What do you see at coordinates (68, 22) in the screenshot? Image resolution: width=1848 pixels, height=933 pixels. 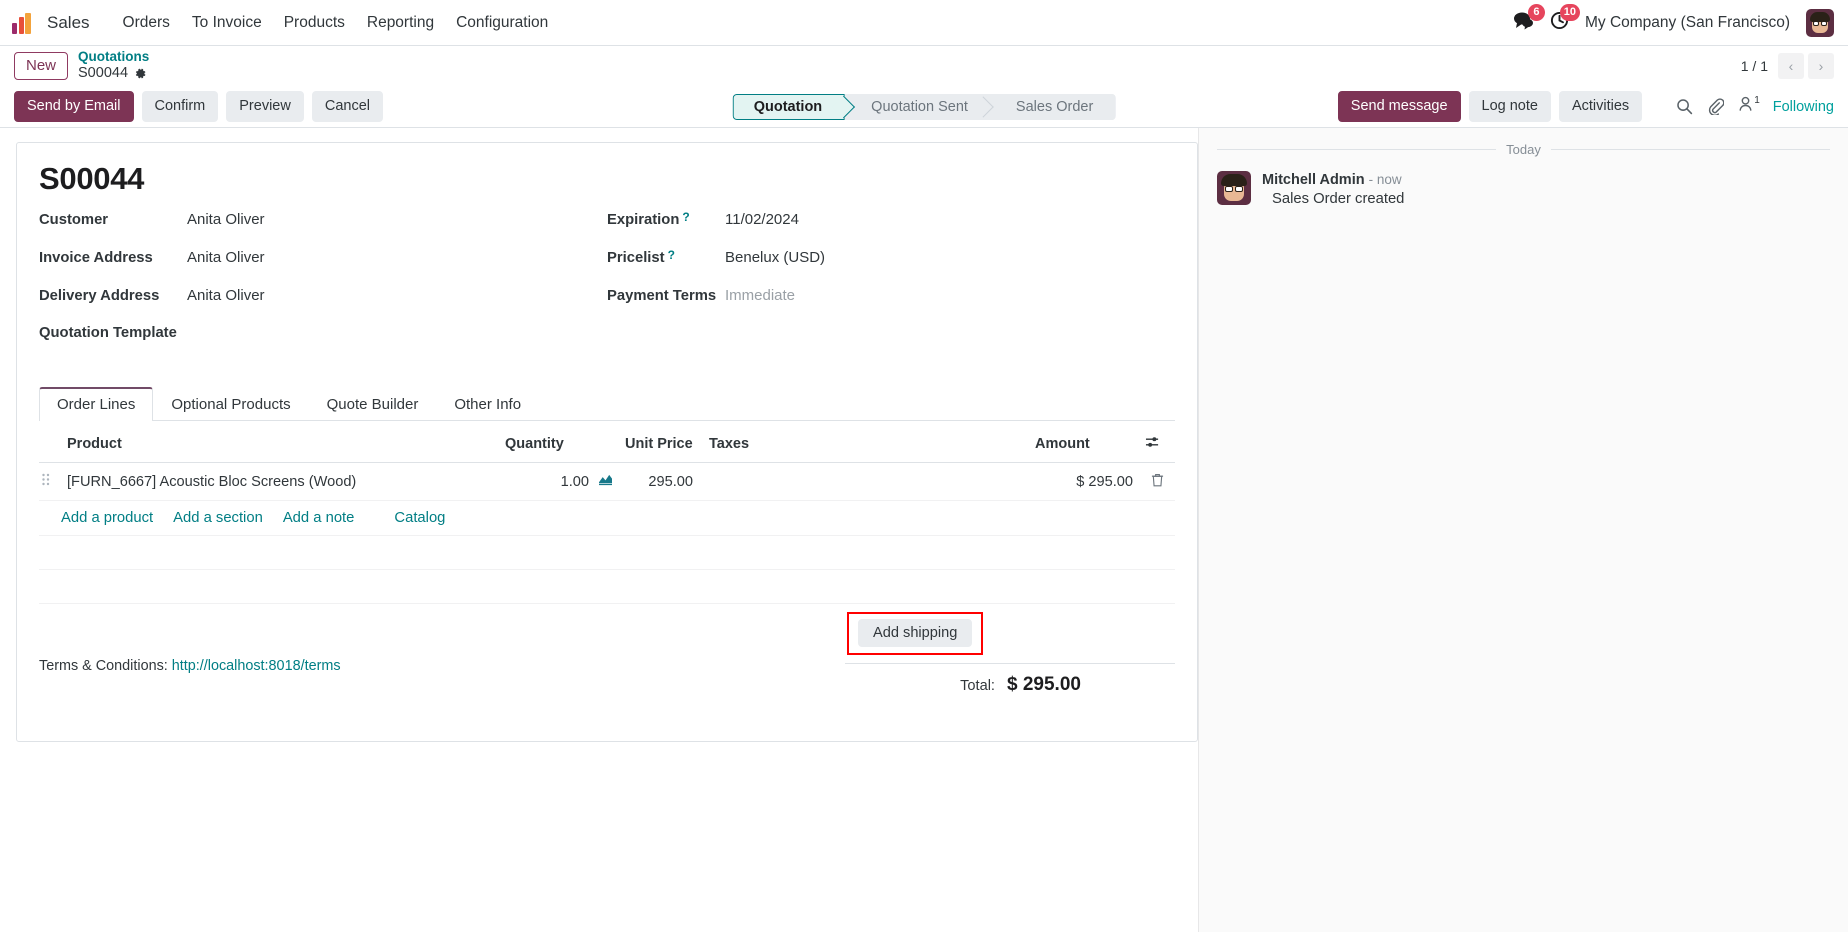 I see `nav-app-name: Sales` at bounding box center [68, 22].